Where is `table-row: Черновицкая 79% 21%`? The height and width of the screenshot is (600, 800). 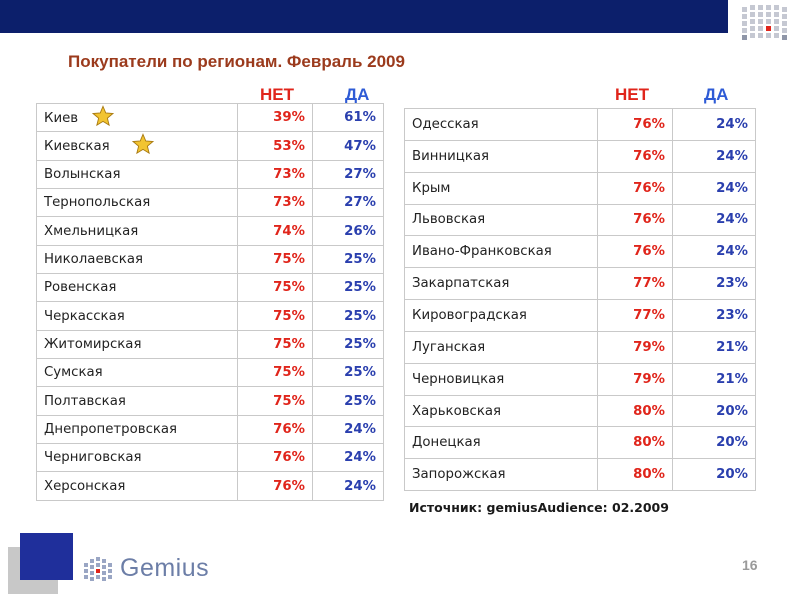 table-row: Черновицкая 79% 21% is located at coordinates (580, 379).